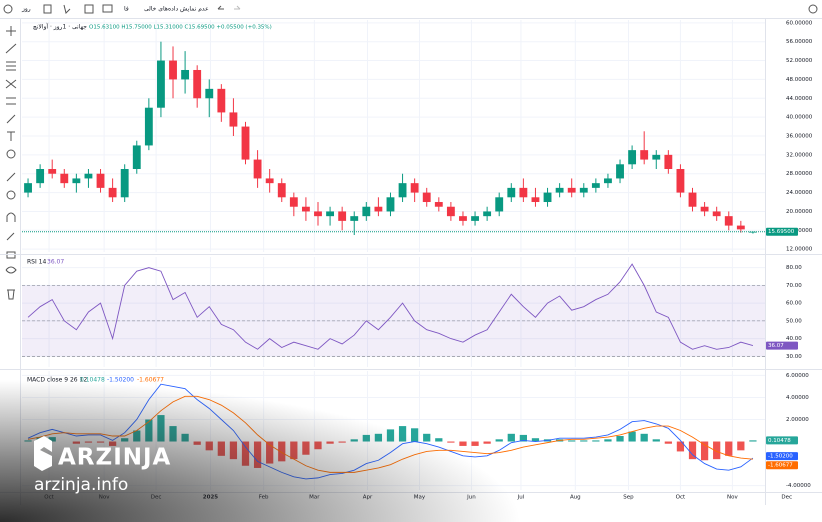 The height and width of the screenshot is (522, 822). Describe the element at coordinates (776, 346) in the screenshot. I see `rsi-value-label: 36.07` at that location.